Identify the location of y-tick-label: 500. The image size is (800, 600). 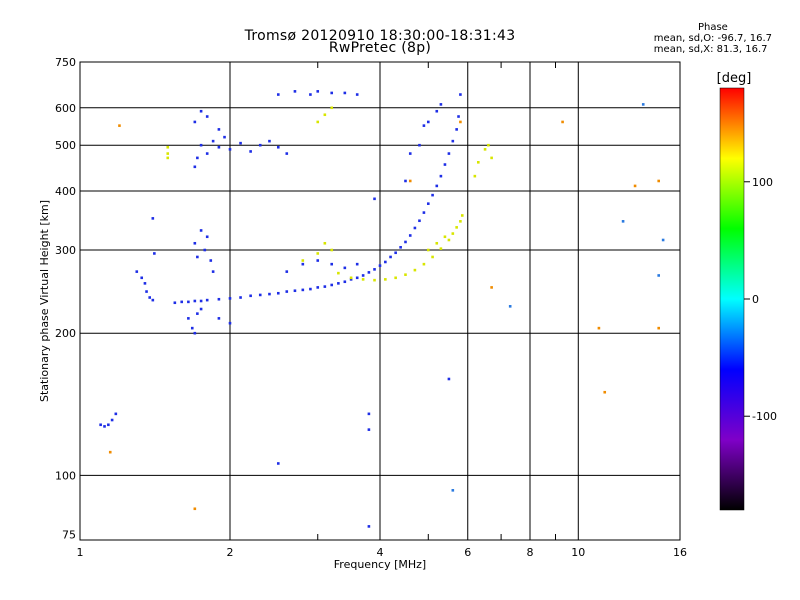
(65, 145).